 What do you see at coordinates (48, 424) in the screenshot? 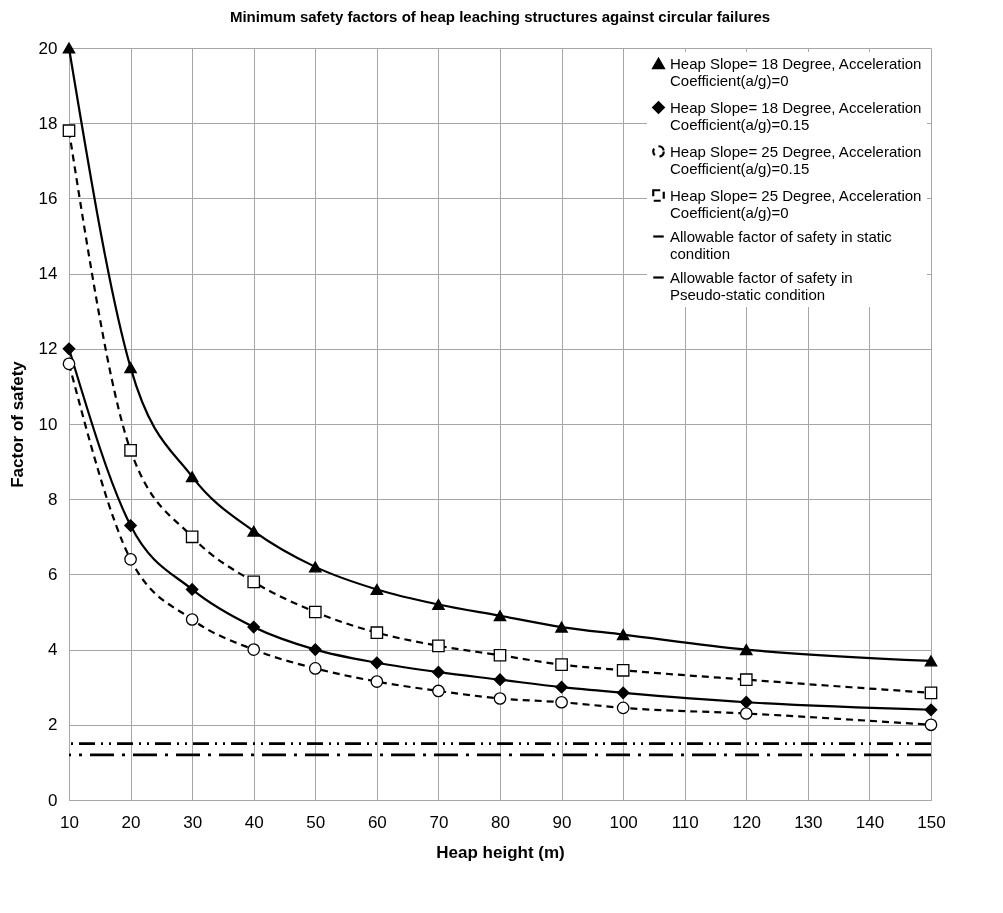
I see `y-tick-label: 10` at bounding box center [48, 424].